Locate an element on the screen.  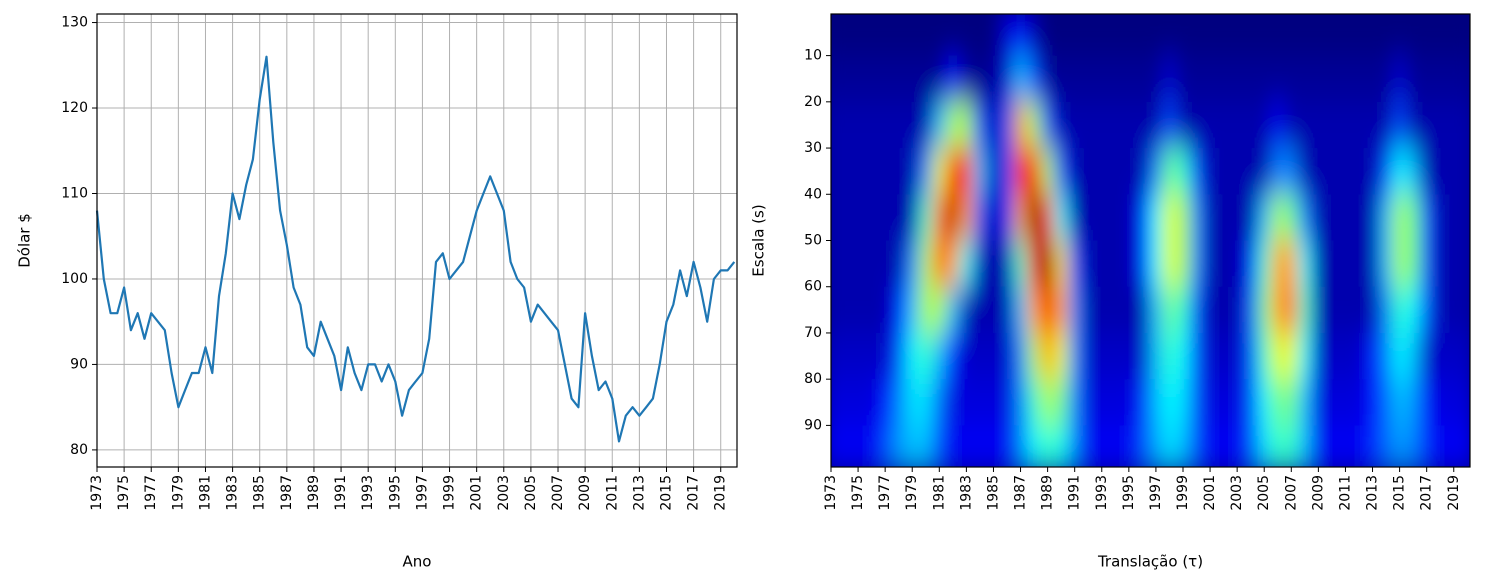
x-tick-label: 1993 is located at coordinates (368, 493).